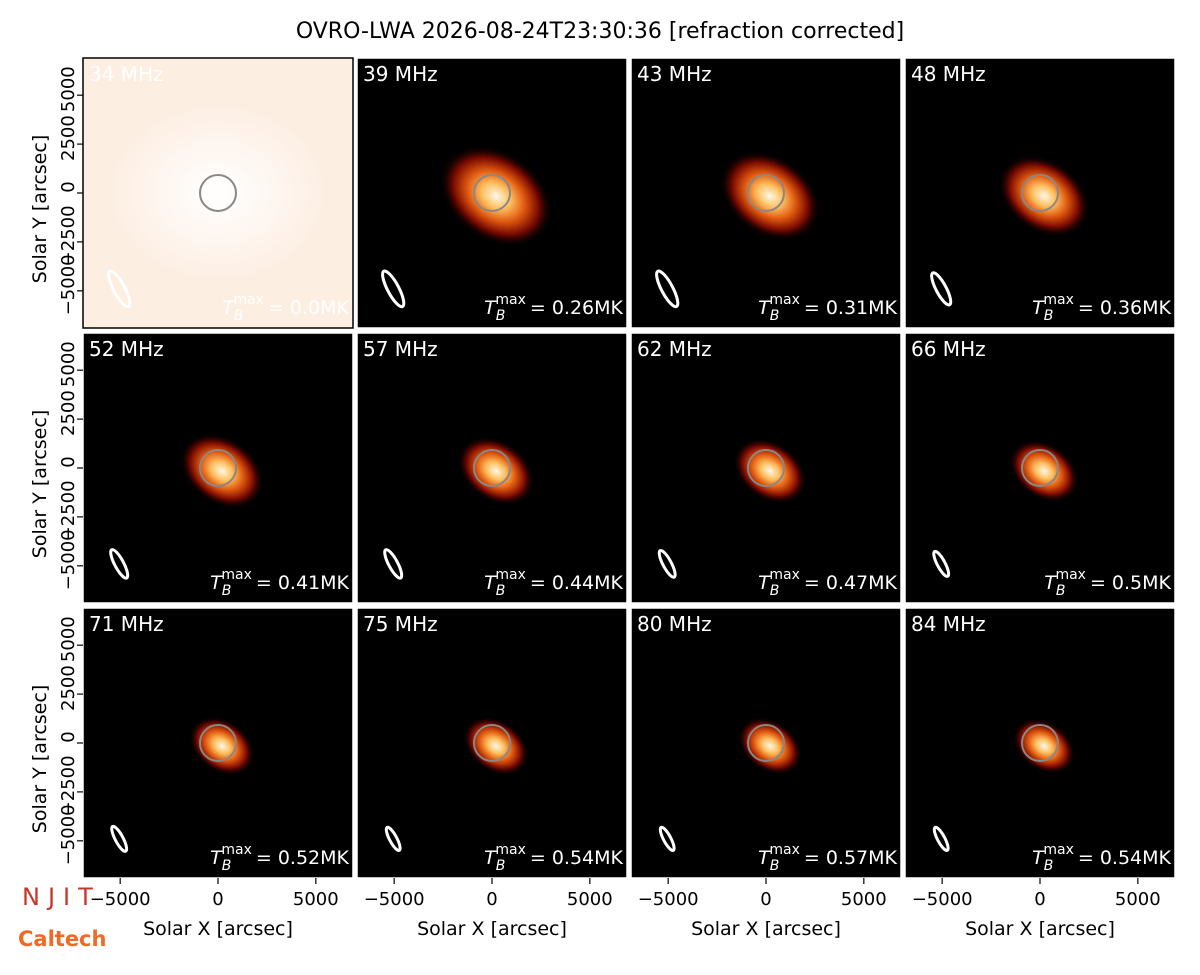  I want to click on panel-label: 71 MHz, so click(126, 624).